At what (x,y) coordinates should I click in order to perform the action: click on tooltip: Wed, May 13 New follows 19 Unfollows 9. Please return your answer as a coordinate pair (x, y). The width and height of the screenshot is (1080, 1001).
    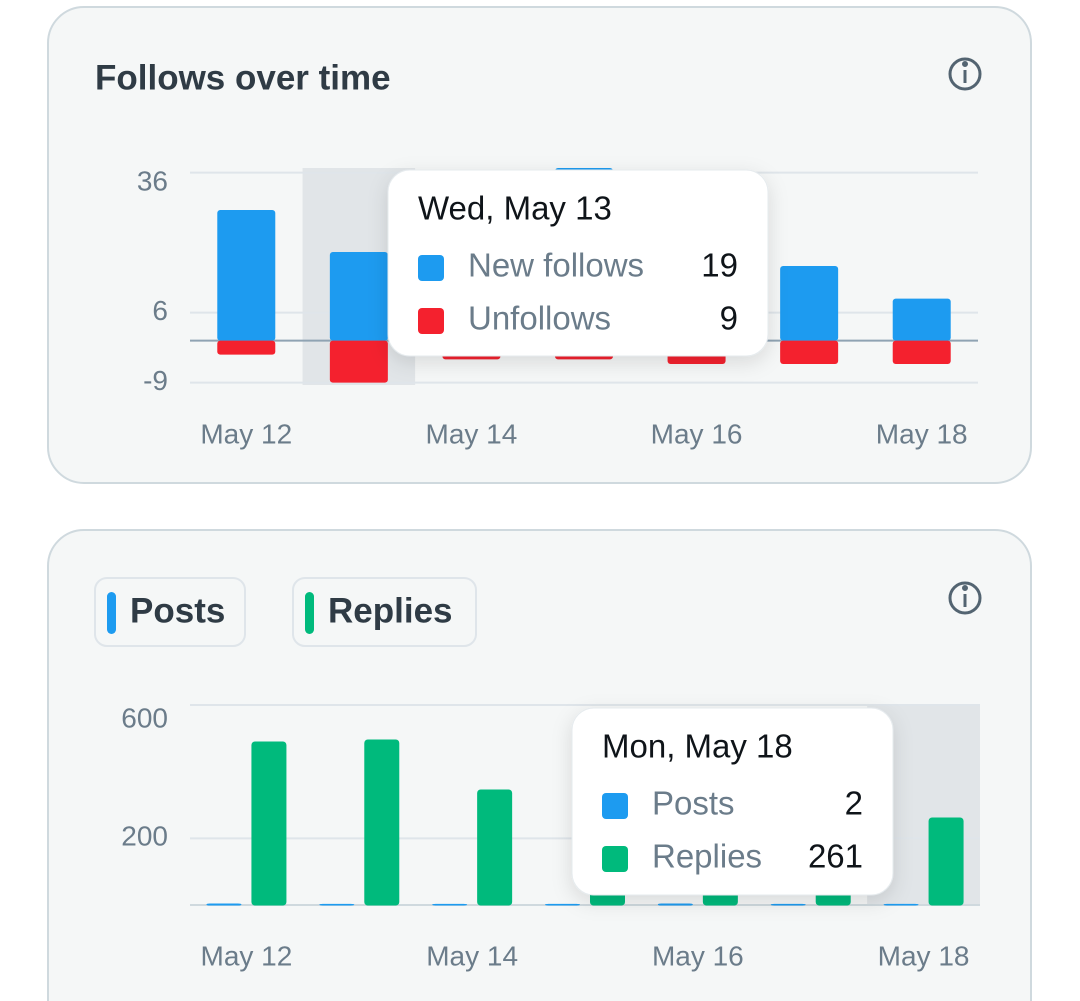
    Looking at the image, I should click on (578, 263).